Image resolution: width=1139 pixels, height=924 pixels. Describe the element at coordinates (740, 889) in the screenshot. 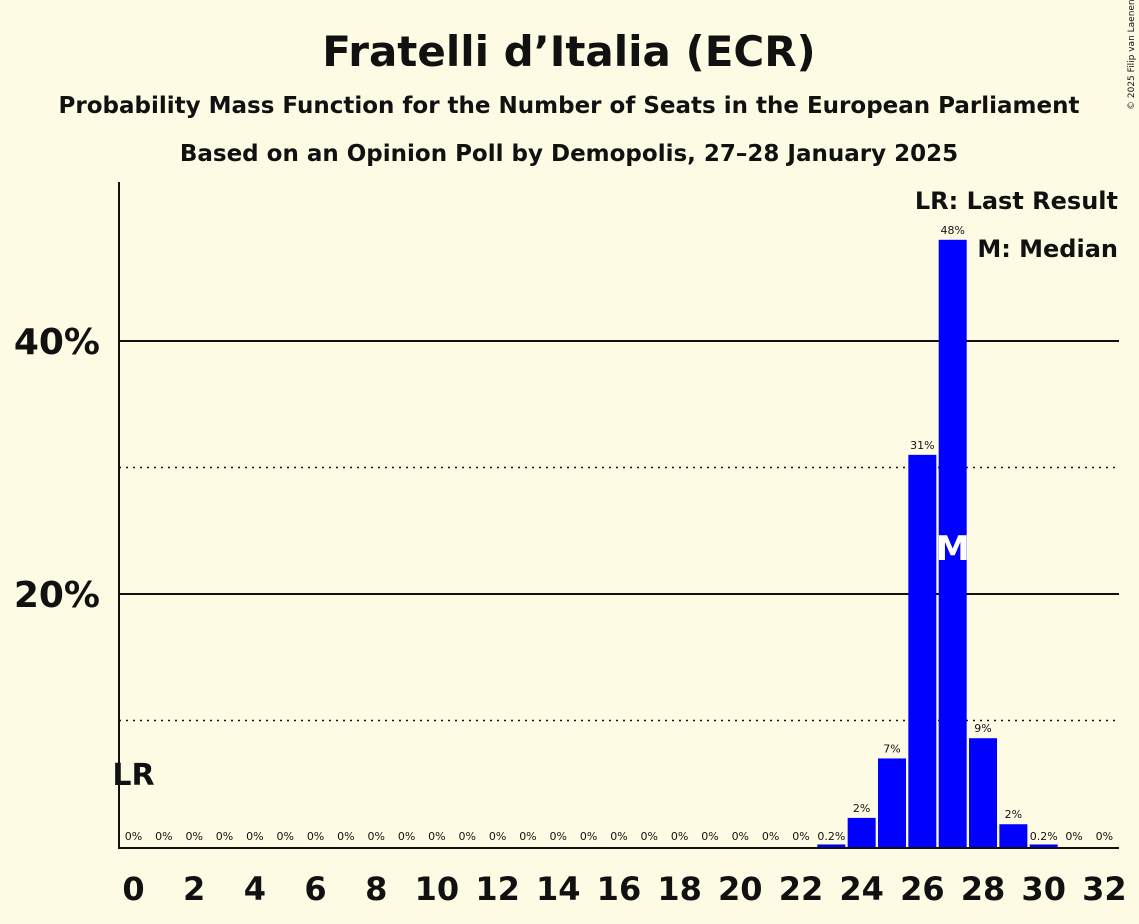

I see `x-tick-label: 20` at that location.